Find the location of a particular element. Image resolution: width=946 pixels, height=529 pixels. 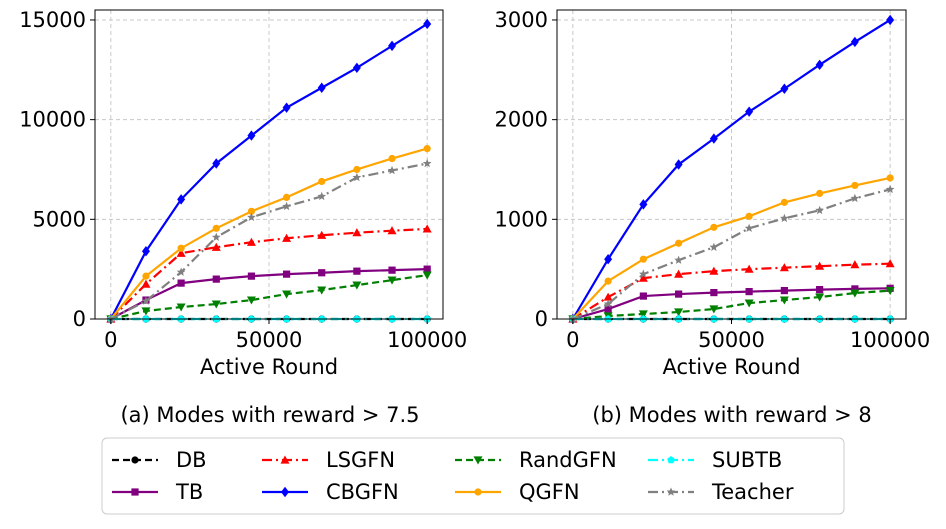

legend-label: LSGFN is located at coordinates (360, 460).